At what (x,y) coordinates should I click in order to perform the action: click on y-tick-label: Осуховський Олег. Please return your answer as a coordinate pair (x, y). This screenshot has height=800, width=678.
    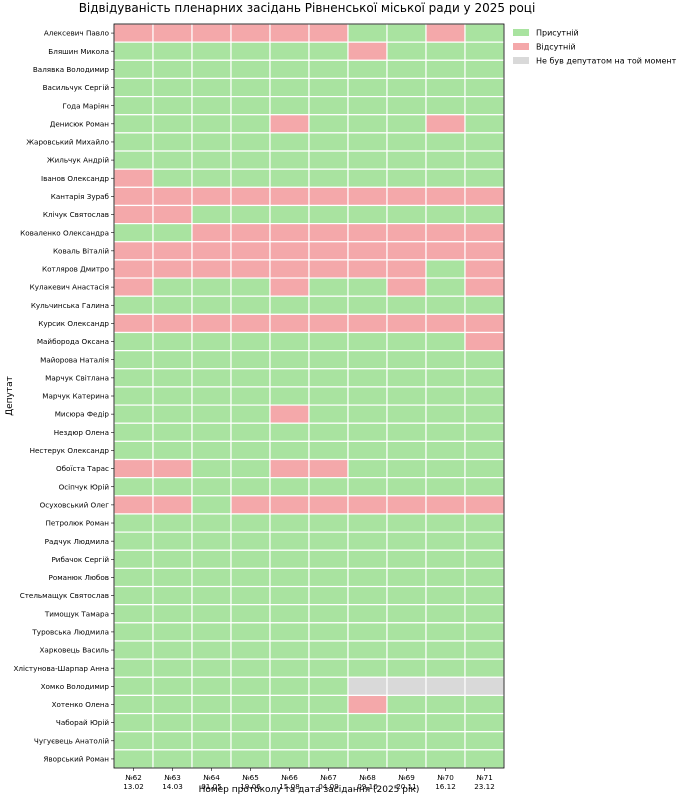
    Looking at the image, I should click on (75, 504).